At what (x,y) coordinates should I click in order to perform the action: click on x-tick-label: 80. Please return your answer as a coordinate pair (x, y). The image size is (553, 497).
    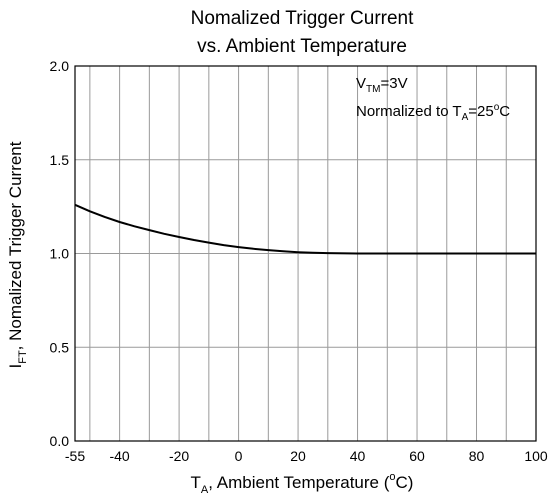
    Looking at the image, I should click on (477, 456).